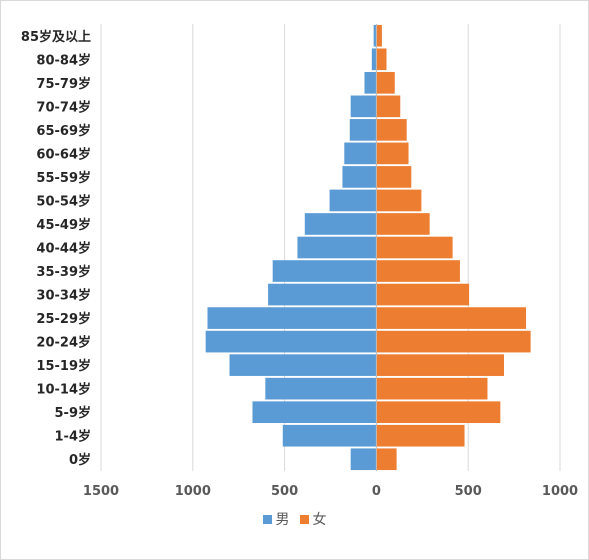 The width and height of the screenshot is (589, 560). Describe the element at coordinates (376, 491) in the screenshot. I see `x-tick-label-3: 0` at that location.